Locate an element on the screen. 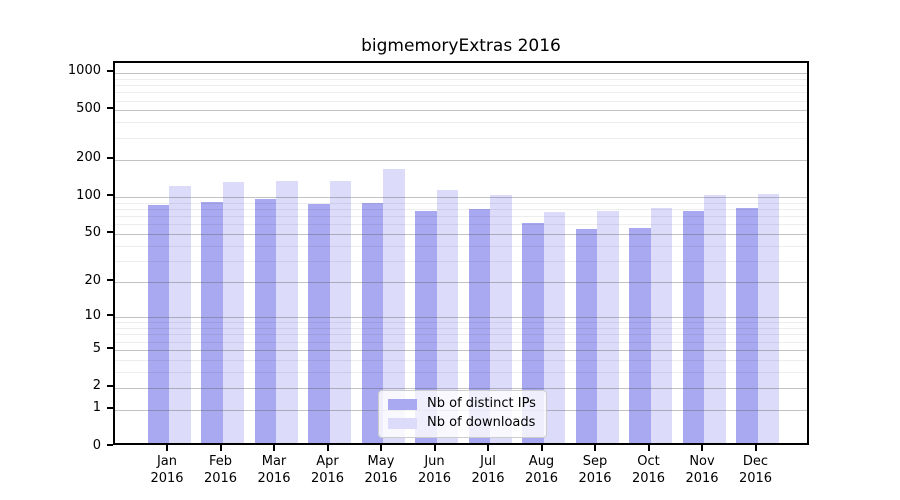 The image size is (900, 500). y-axis-tick-label: 1 is located at coordinates (96, 407).